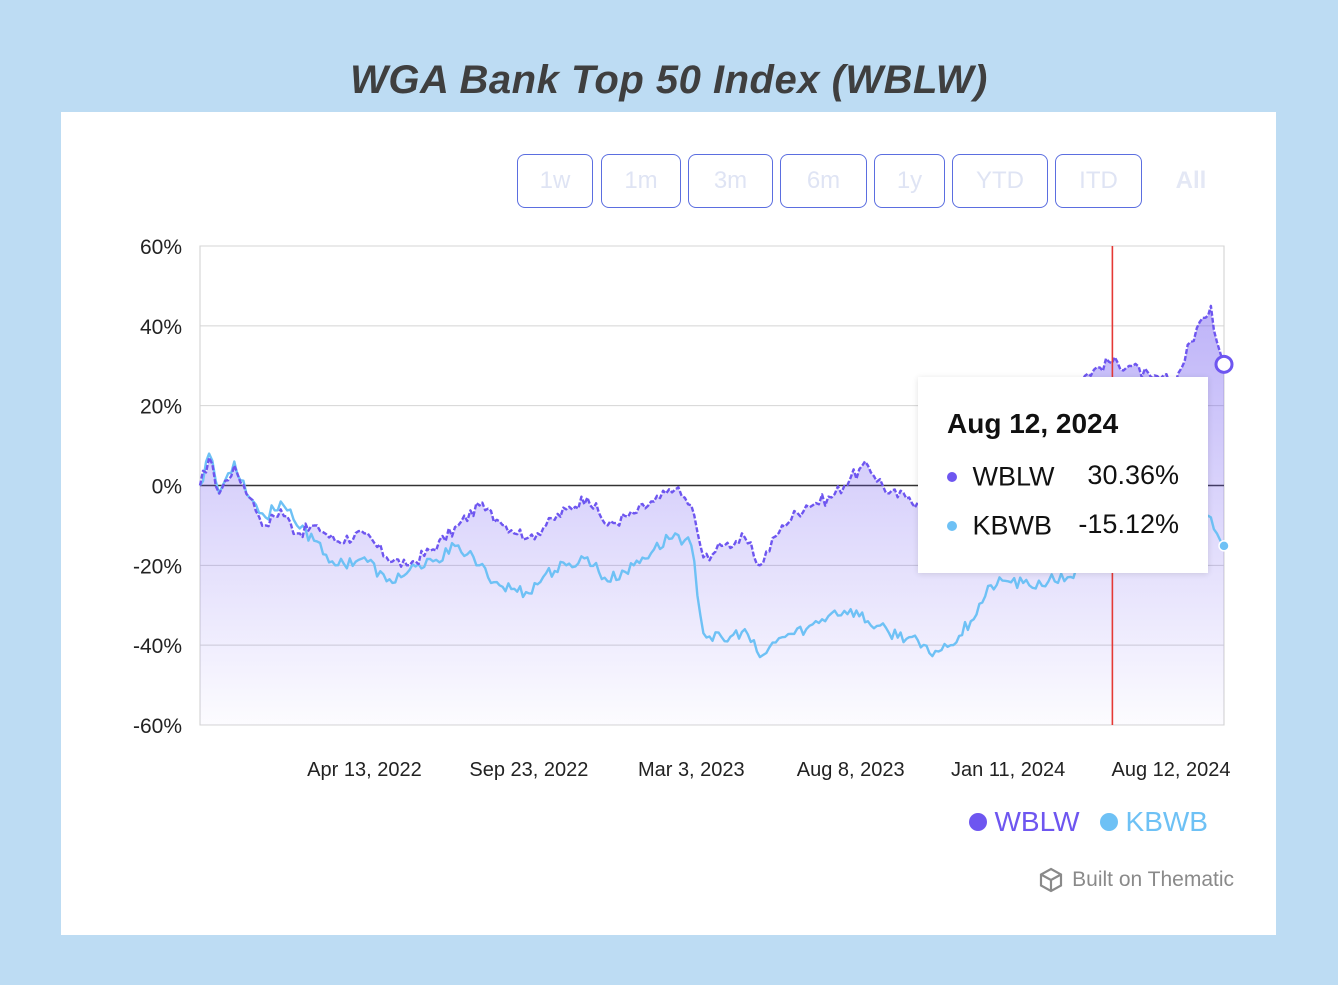  I want to click on legend-item-kbwb: KBWB, so click(1153, 822).